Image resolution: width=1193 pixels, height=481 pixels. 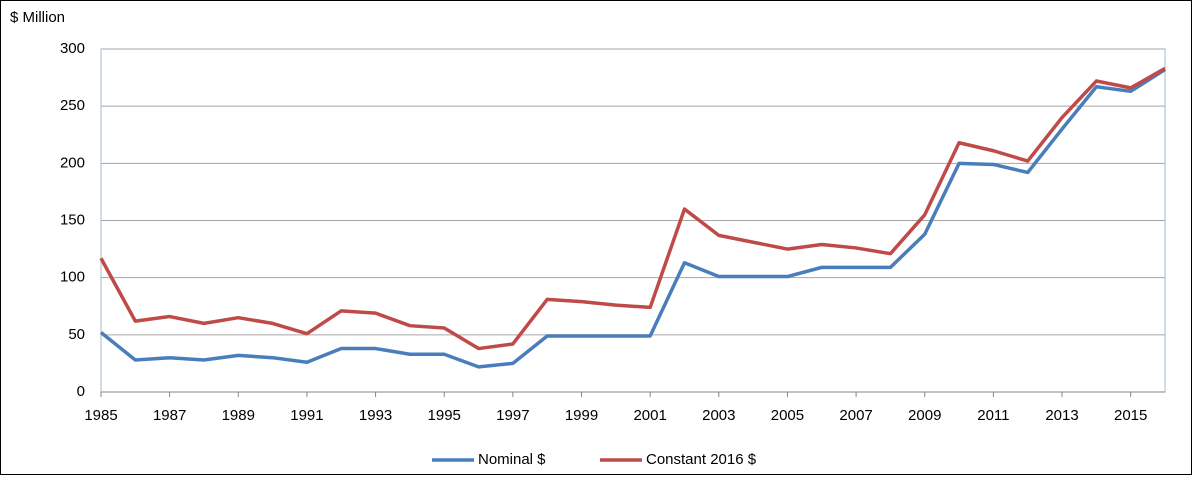 What do you see at coordinates (1061, 415) in the screenshot?
I see `x-tick-label: 2013` at bounding box center [1061, 415].